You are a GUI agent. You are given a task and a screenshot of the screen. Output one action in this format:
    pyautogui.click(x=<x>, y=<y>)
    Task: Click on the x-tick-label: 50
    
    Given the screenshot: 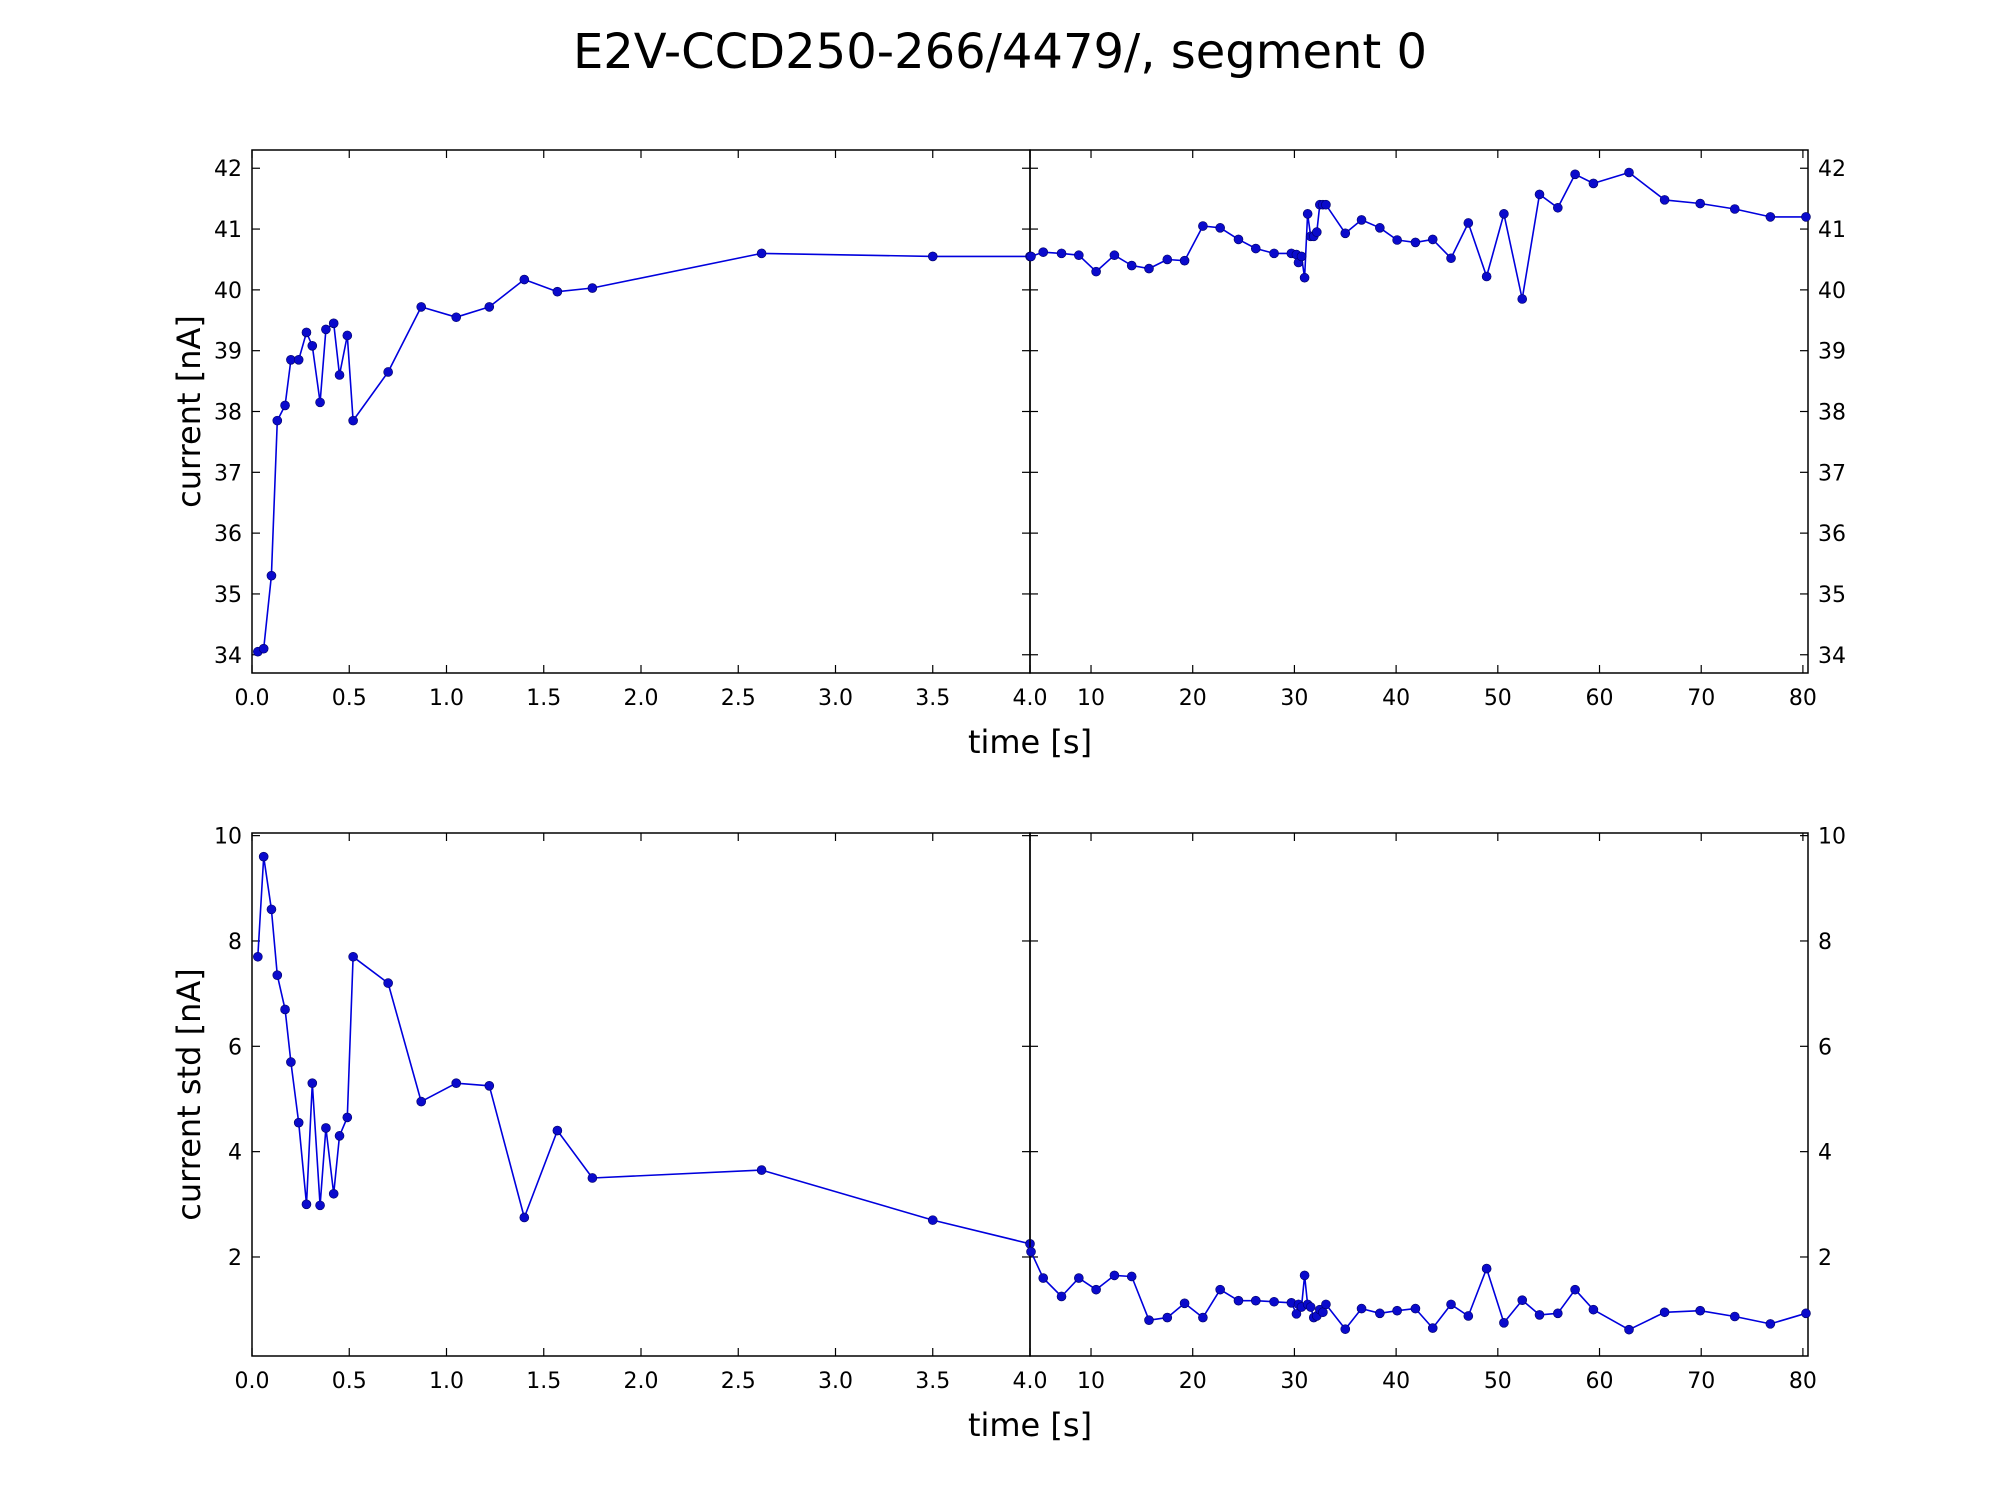 What is the action you would take?
    pyautogui.click(x=1498, y=1381)
    